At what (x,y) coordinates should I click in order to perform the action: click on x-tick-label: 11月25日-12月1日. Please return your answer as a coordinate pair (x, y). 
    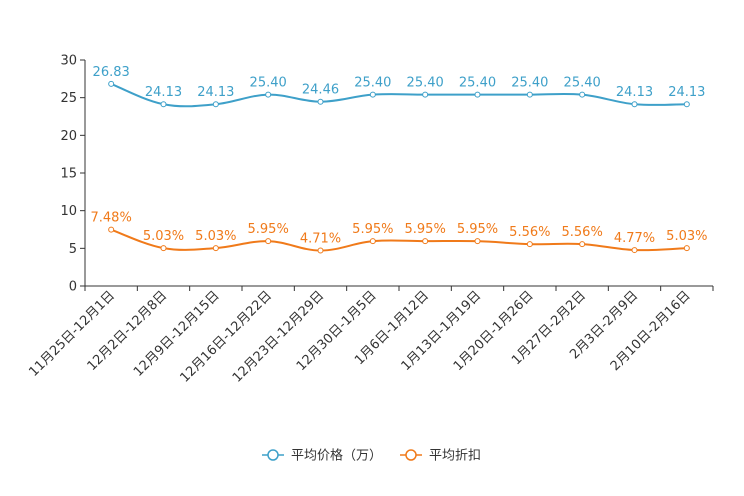
    Looking at the image, I should click on (72, 334).